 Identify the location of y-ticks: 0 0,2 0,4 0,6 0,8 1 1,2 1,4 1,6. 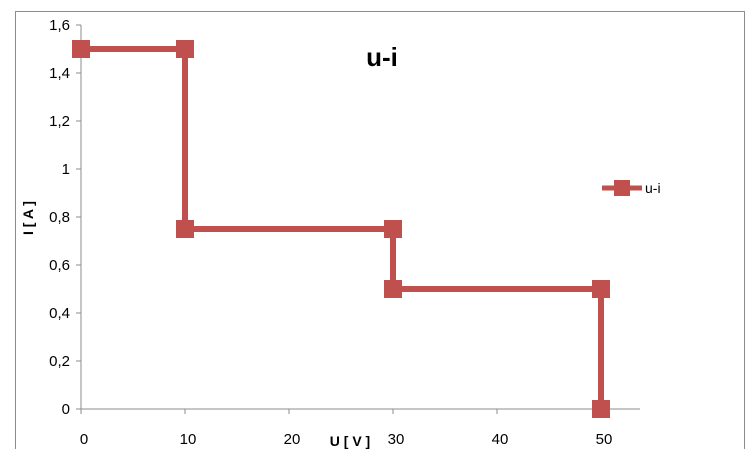
(65, 217).